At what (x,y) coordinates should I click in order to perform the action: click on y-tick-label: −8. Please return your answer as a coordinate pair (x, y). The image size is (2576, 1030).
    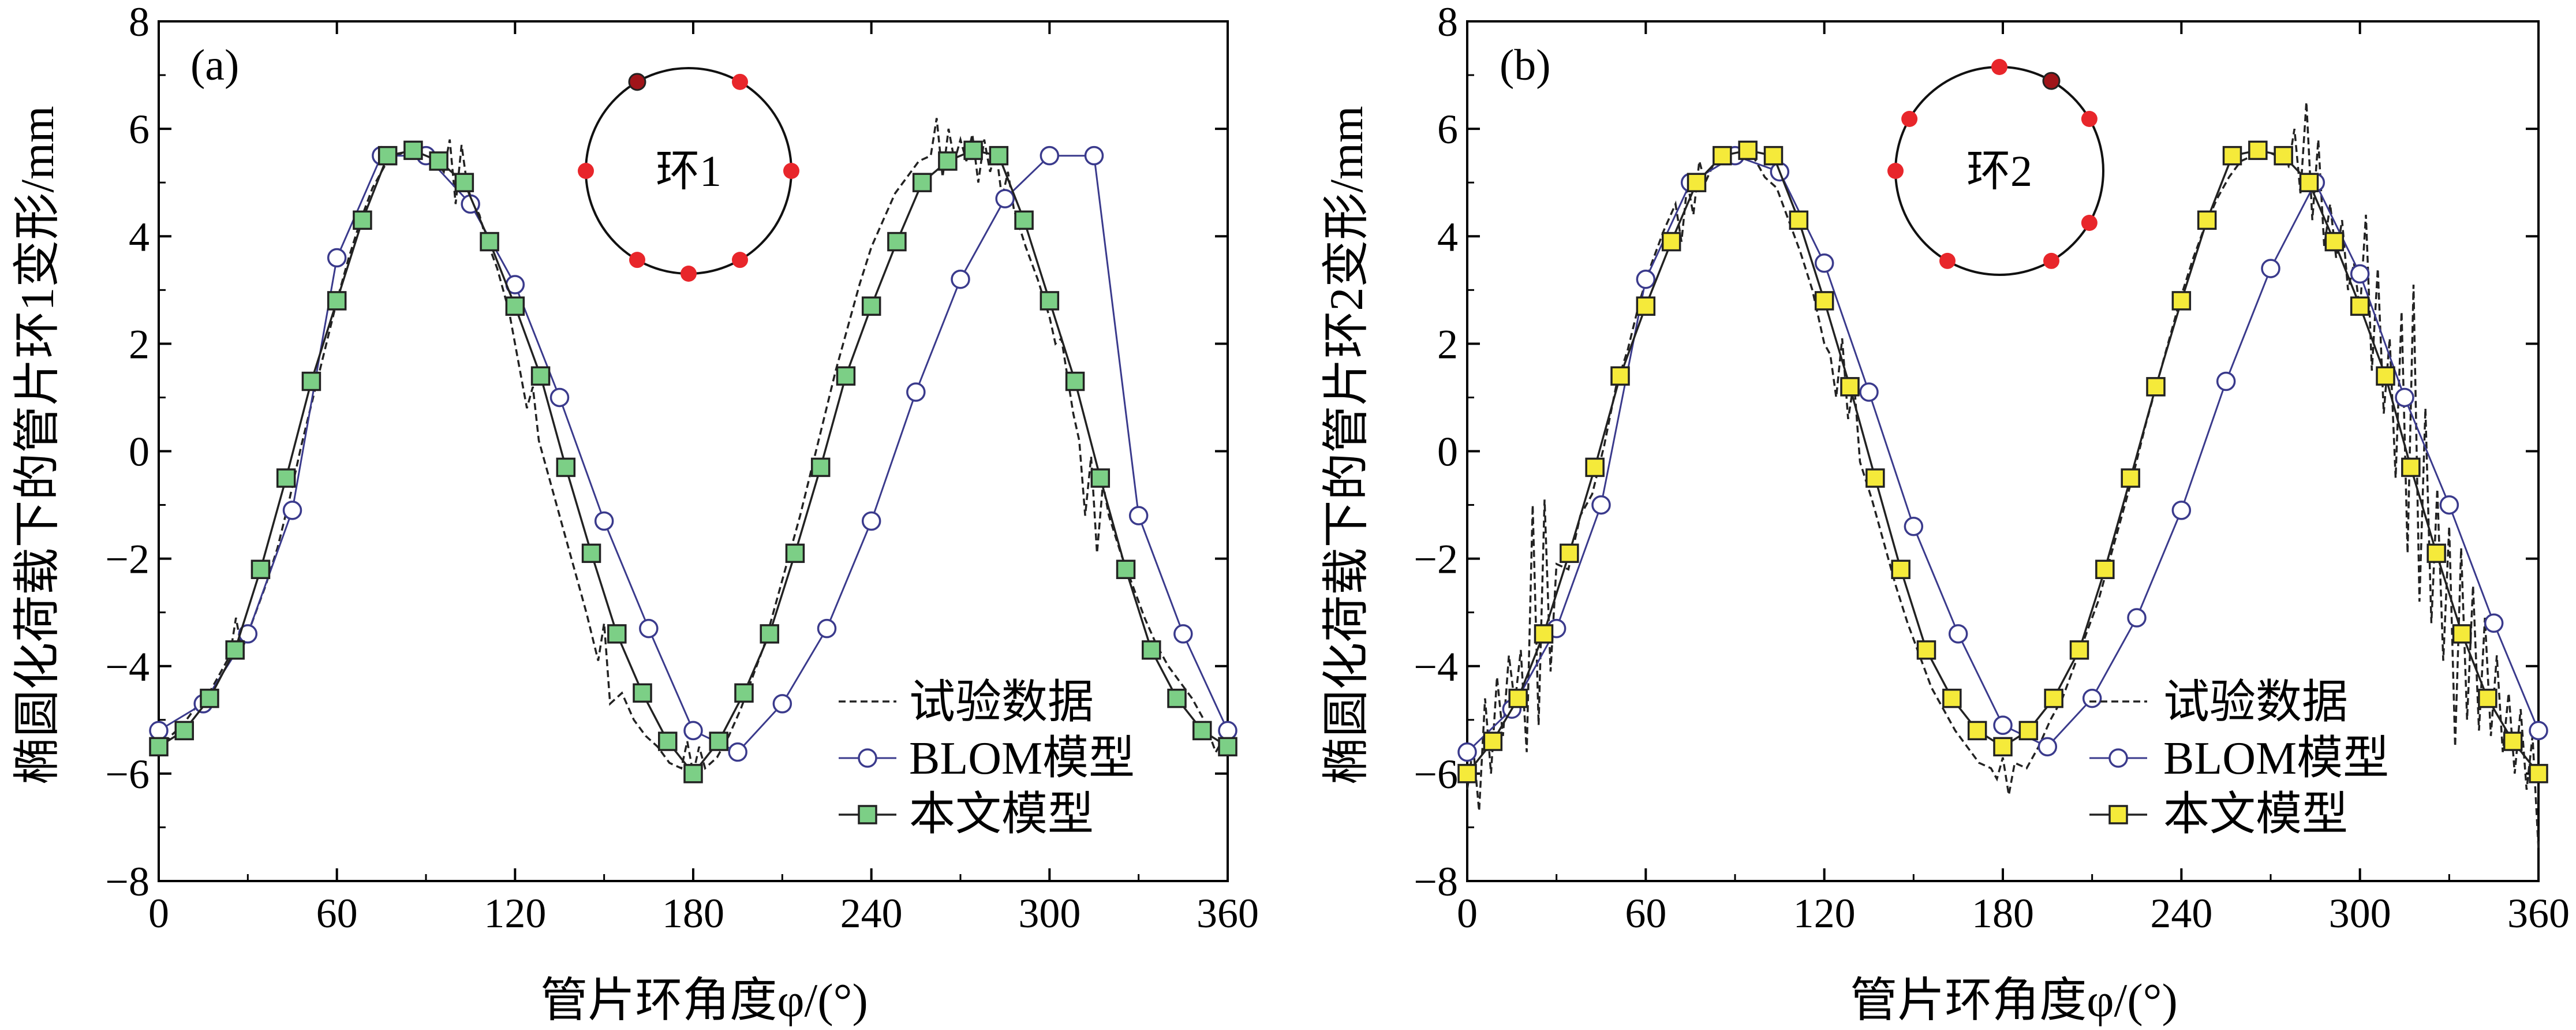
    Looking at the image, I should click on (1436, 882).